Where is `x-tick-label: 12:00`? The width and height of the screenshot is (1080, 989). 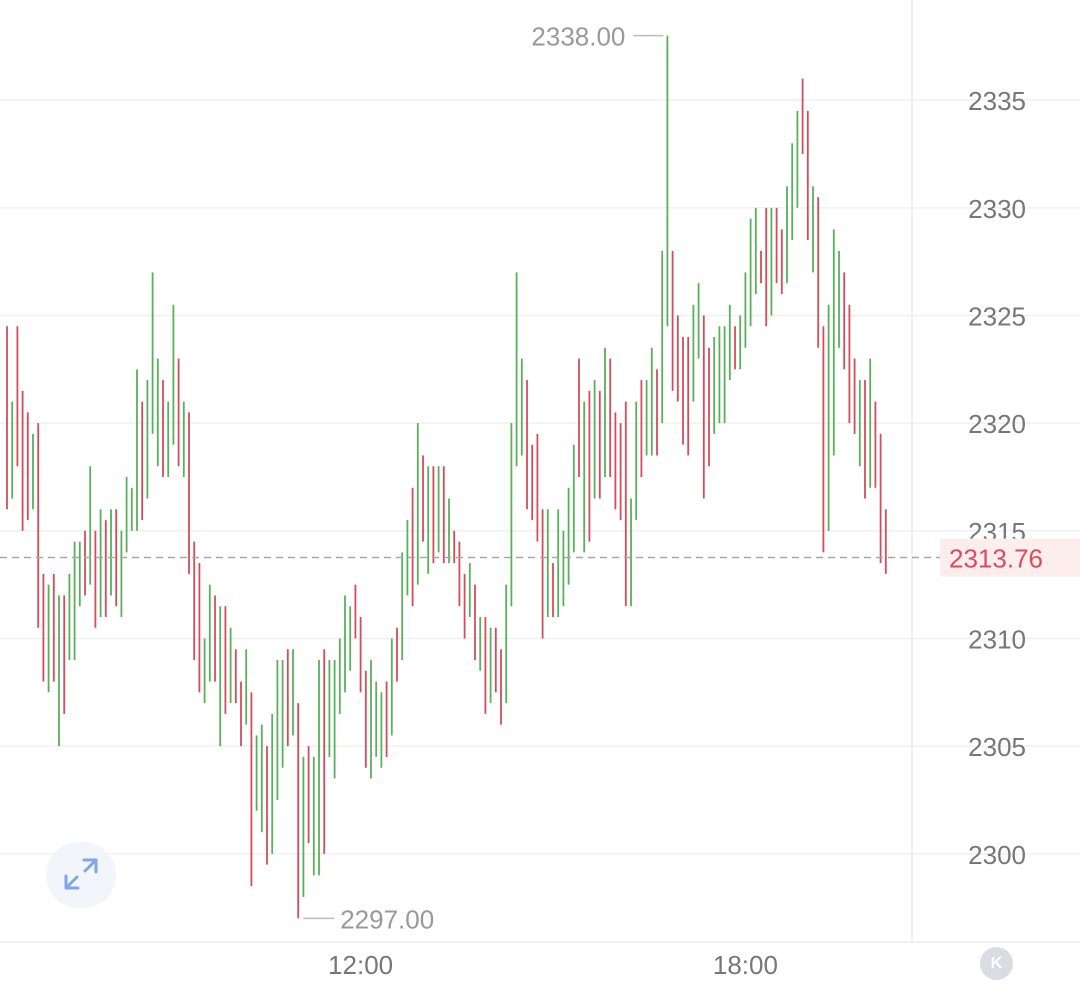
x-tick-label: 12:00 is located at coordinates (360, 965).